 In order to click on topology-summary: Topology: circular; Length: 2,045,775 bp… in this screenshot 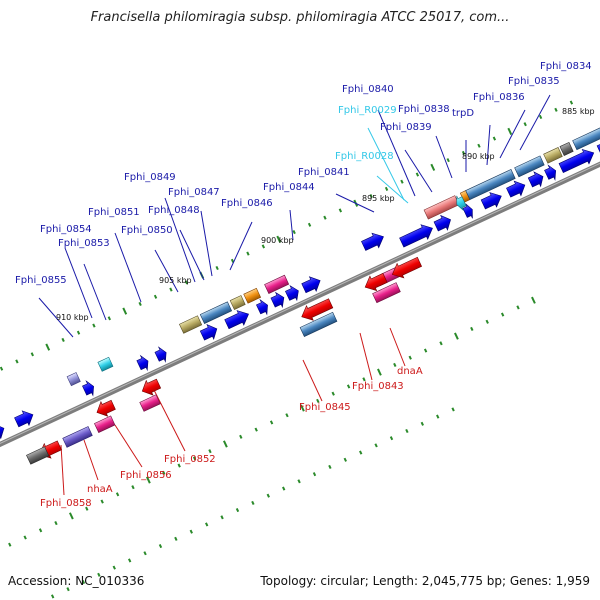, I will do `click(425, 581)`.